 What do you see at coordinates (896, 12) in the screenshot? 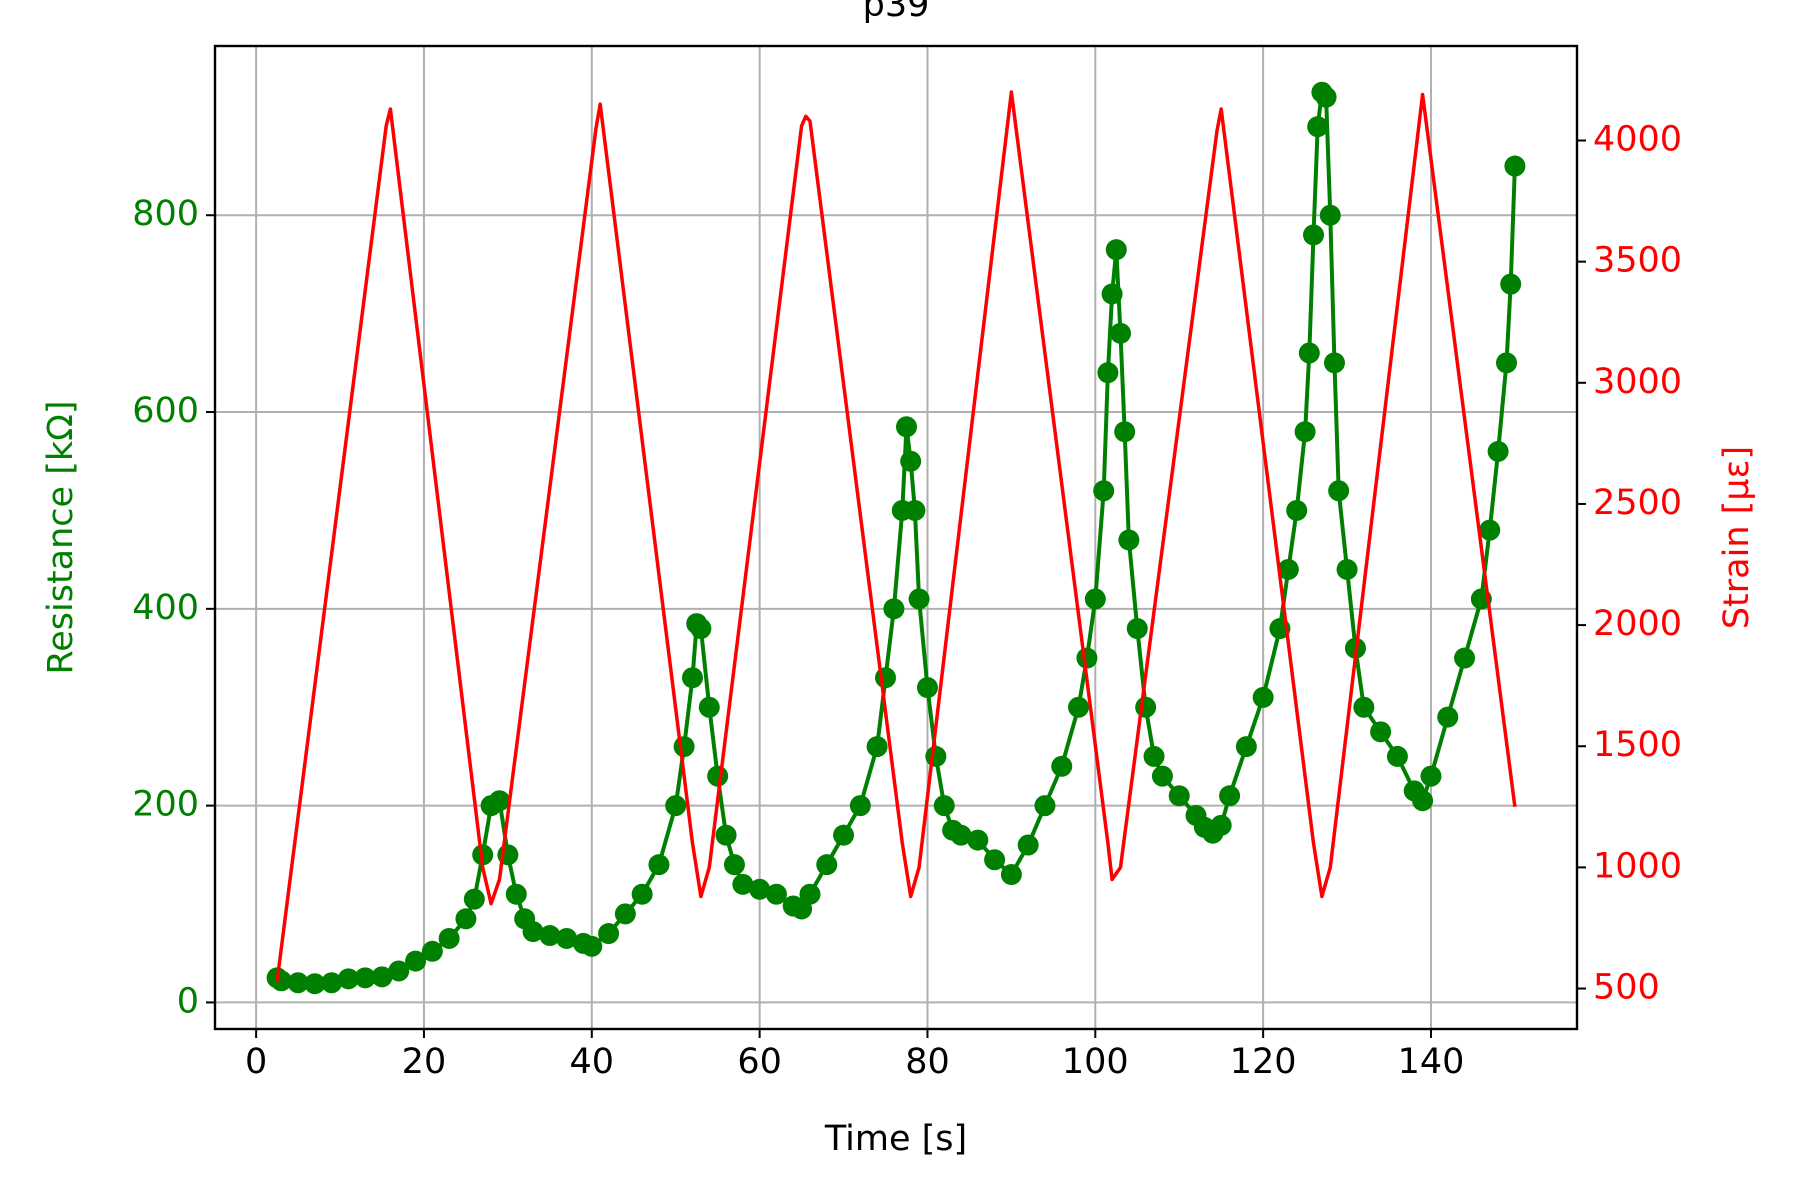
I see `chart-title: p39` at bounding box center [896, 12].